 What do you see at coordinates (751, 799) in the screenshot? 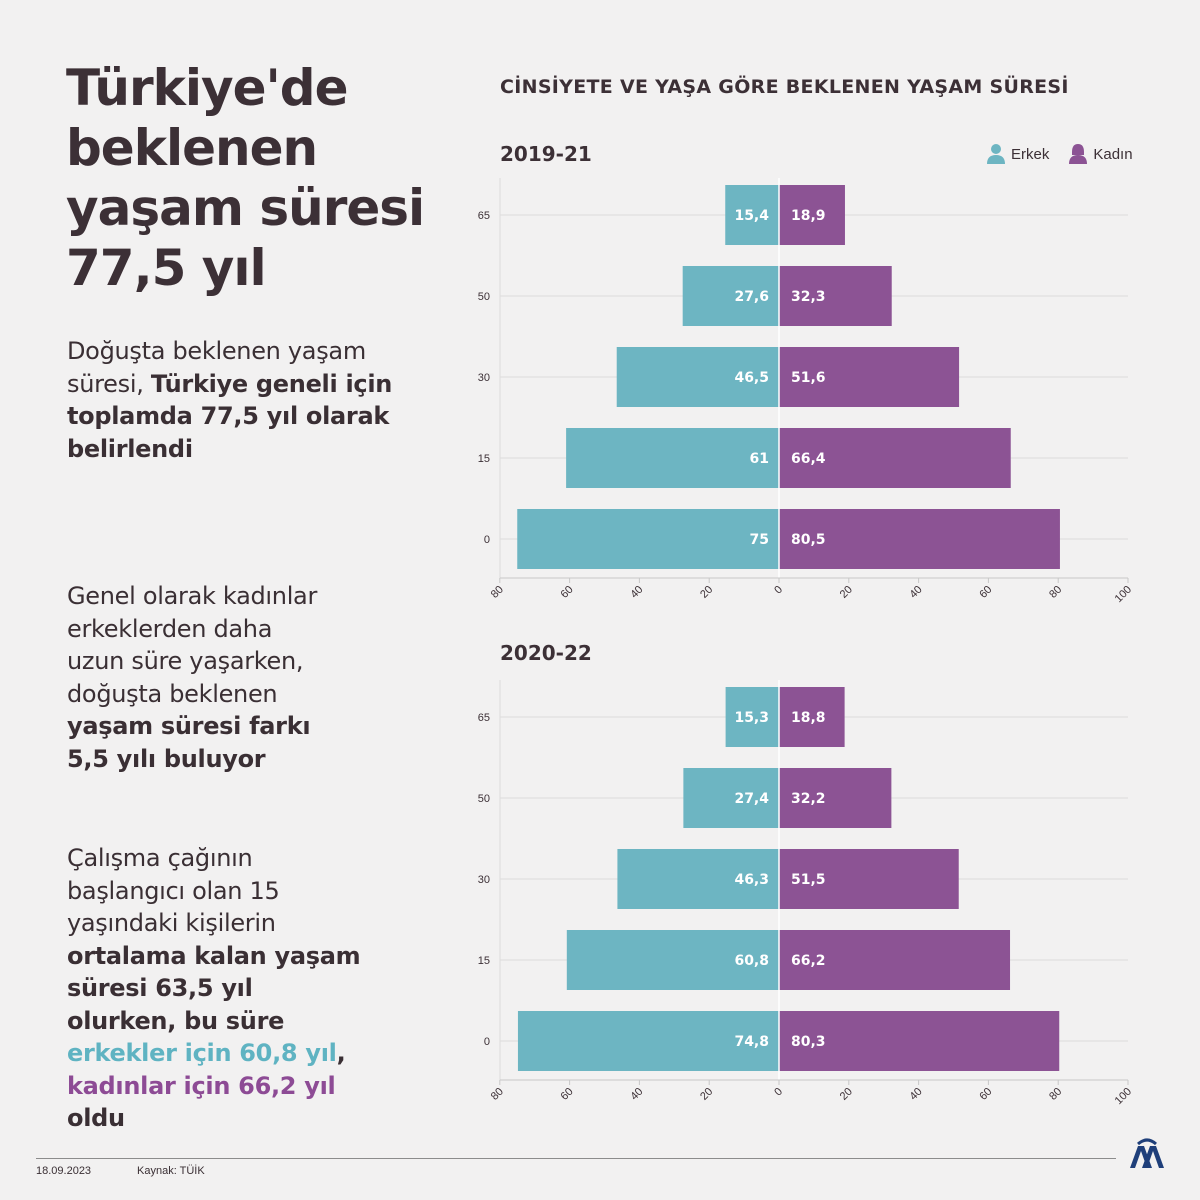
I see `data-label-men: 27,4` at bounding box center [751, 799].